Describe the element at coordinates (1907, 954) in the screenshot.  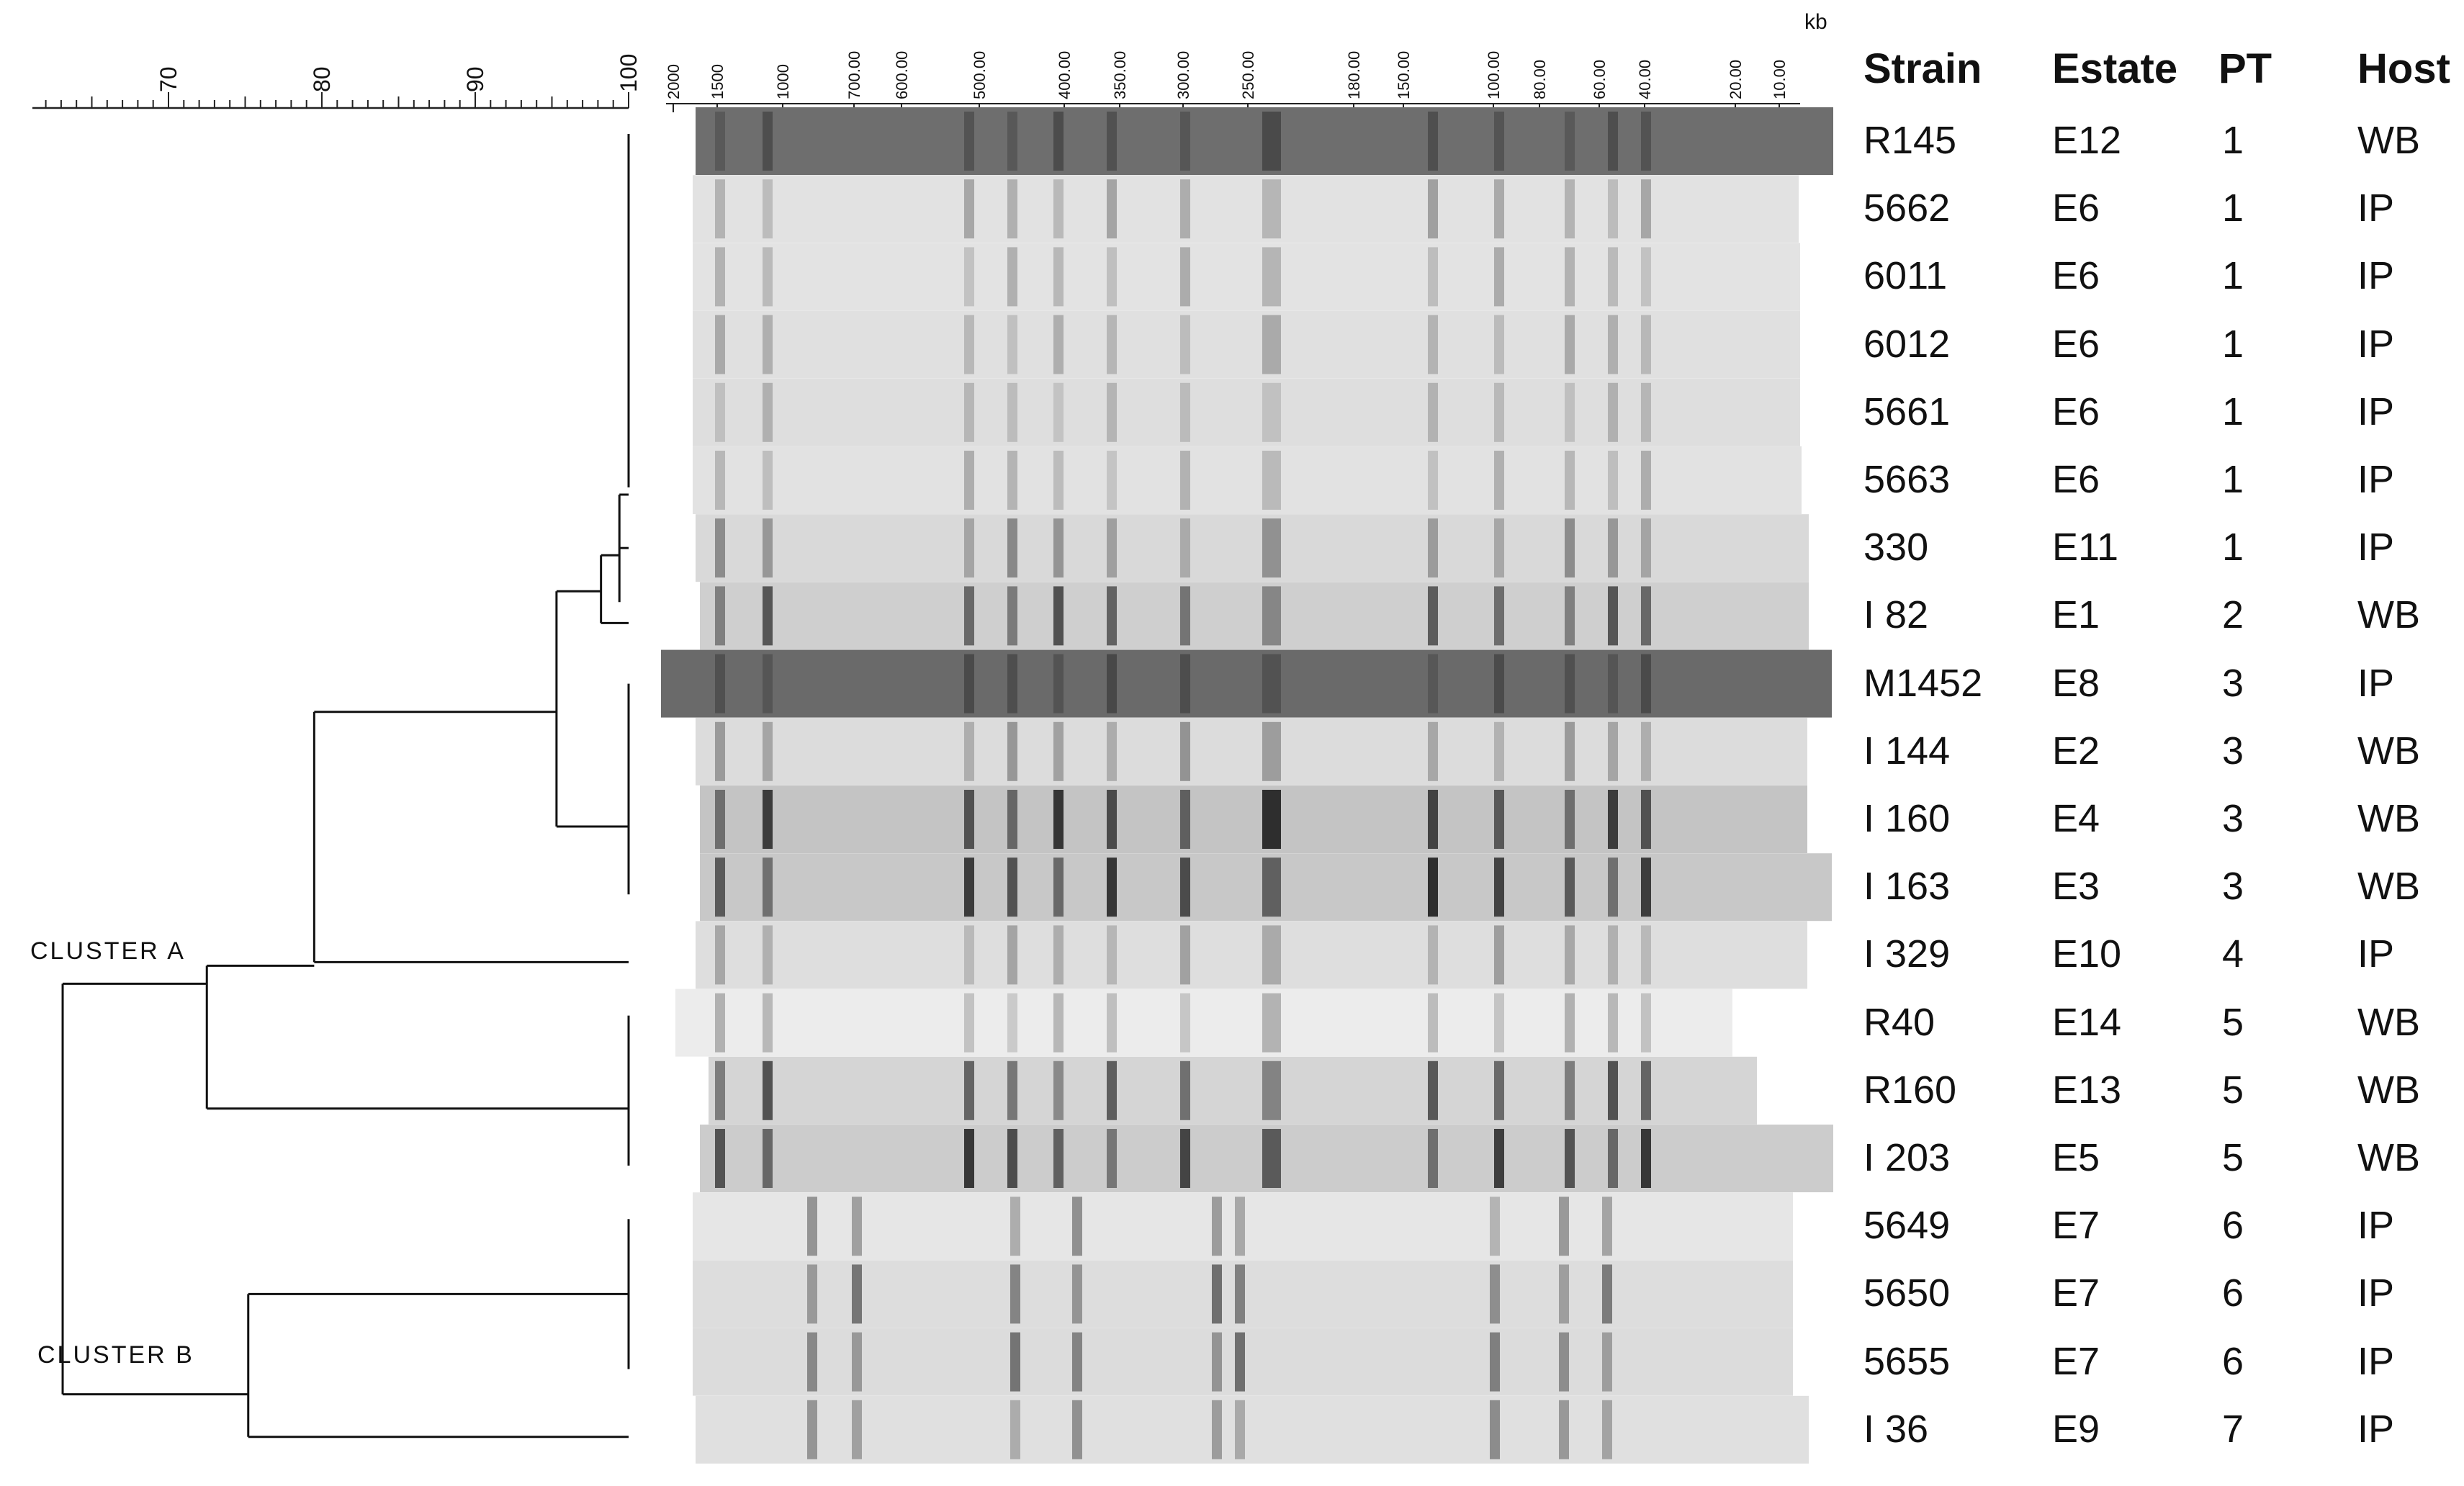
I see `cell-strain: I 329` at that location.